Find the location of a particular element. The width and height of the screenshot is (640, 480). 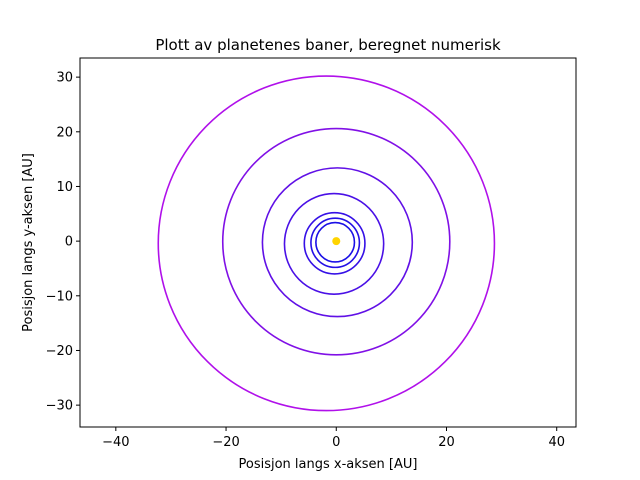

y-tick-label: 0 is located at coordinates (69, 242).